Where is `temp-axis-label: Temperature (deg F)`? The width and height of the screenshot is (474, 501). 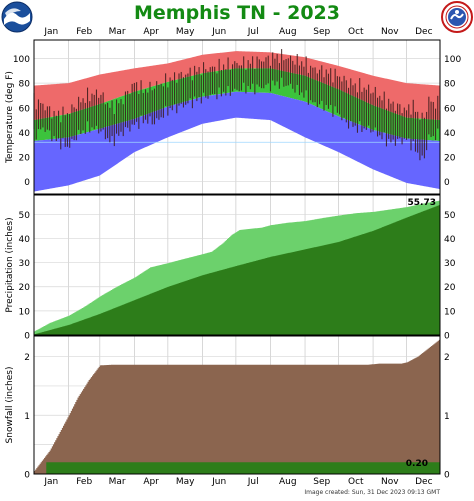 temp-axis-label: Temperature (deg F) is located at coordinates (10, 117).